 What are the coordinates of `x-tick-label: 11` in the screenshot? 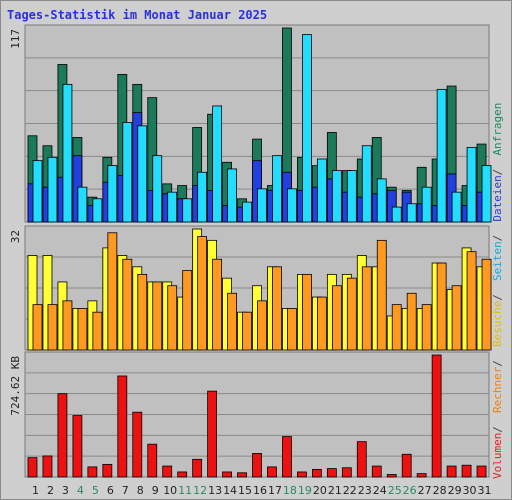 It's located at (185, 490).